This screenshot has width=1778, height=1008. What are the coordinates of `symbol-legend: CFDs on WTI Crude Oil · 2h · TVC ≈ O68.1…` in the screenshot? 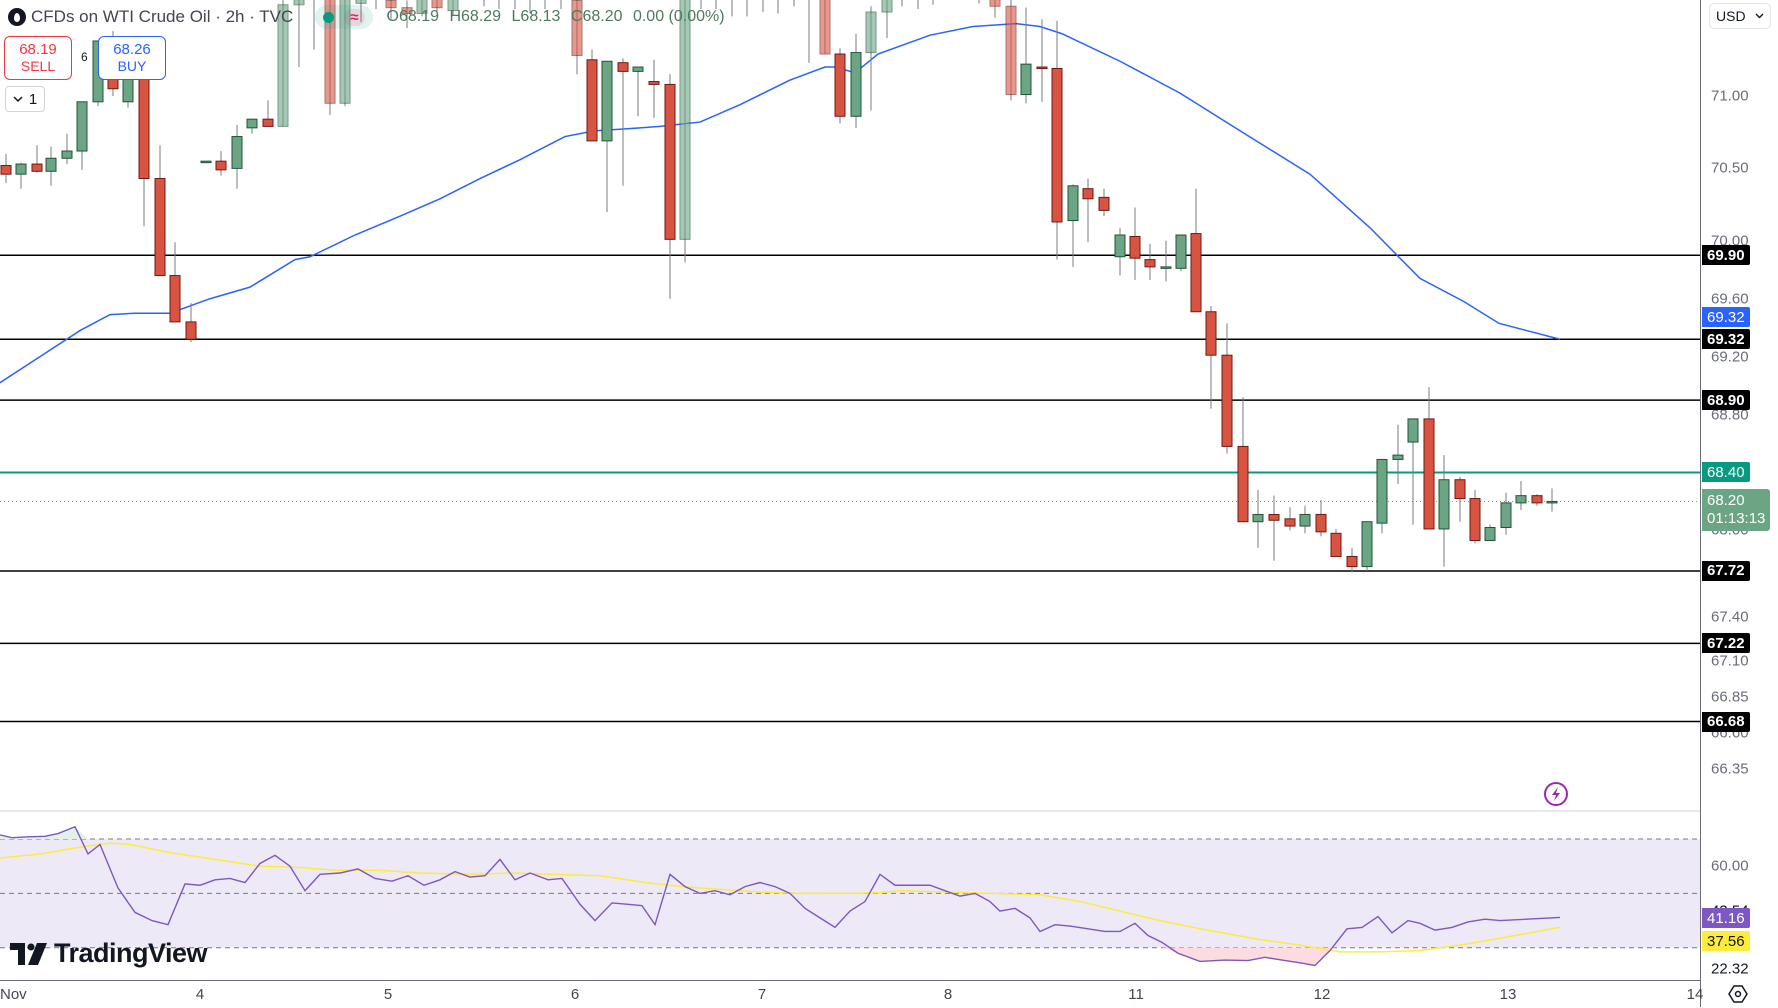 It's located at (369, 17).